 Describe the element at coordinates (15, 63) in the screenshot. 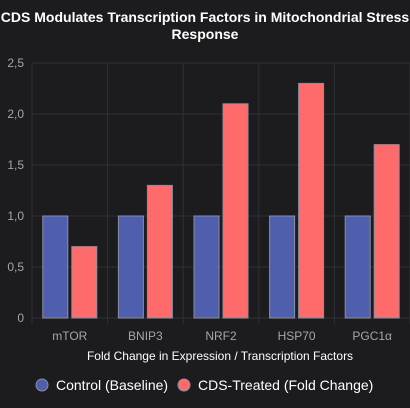

I see `y-tick-label: 2,5` at that location.